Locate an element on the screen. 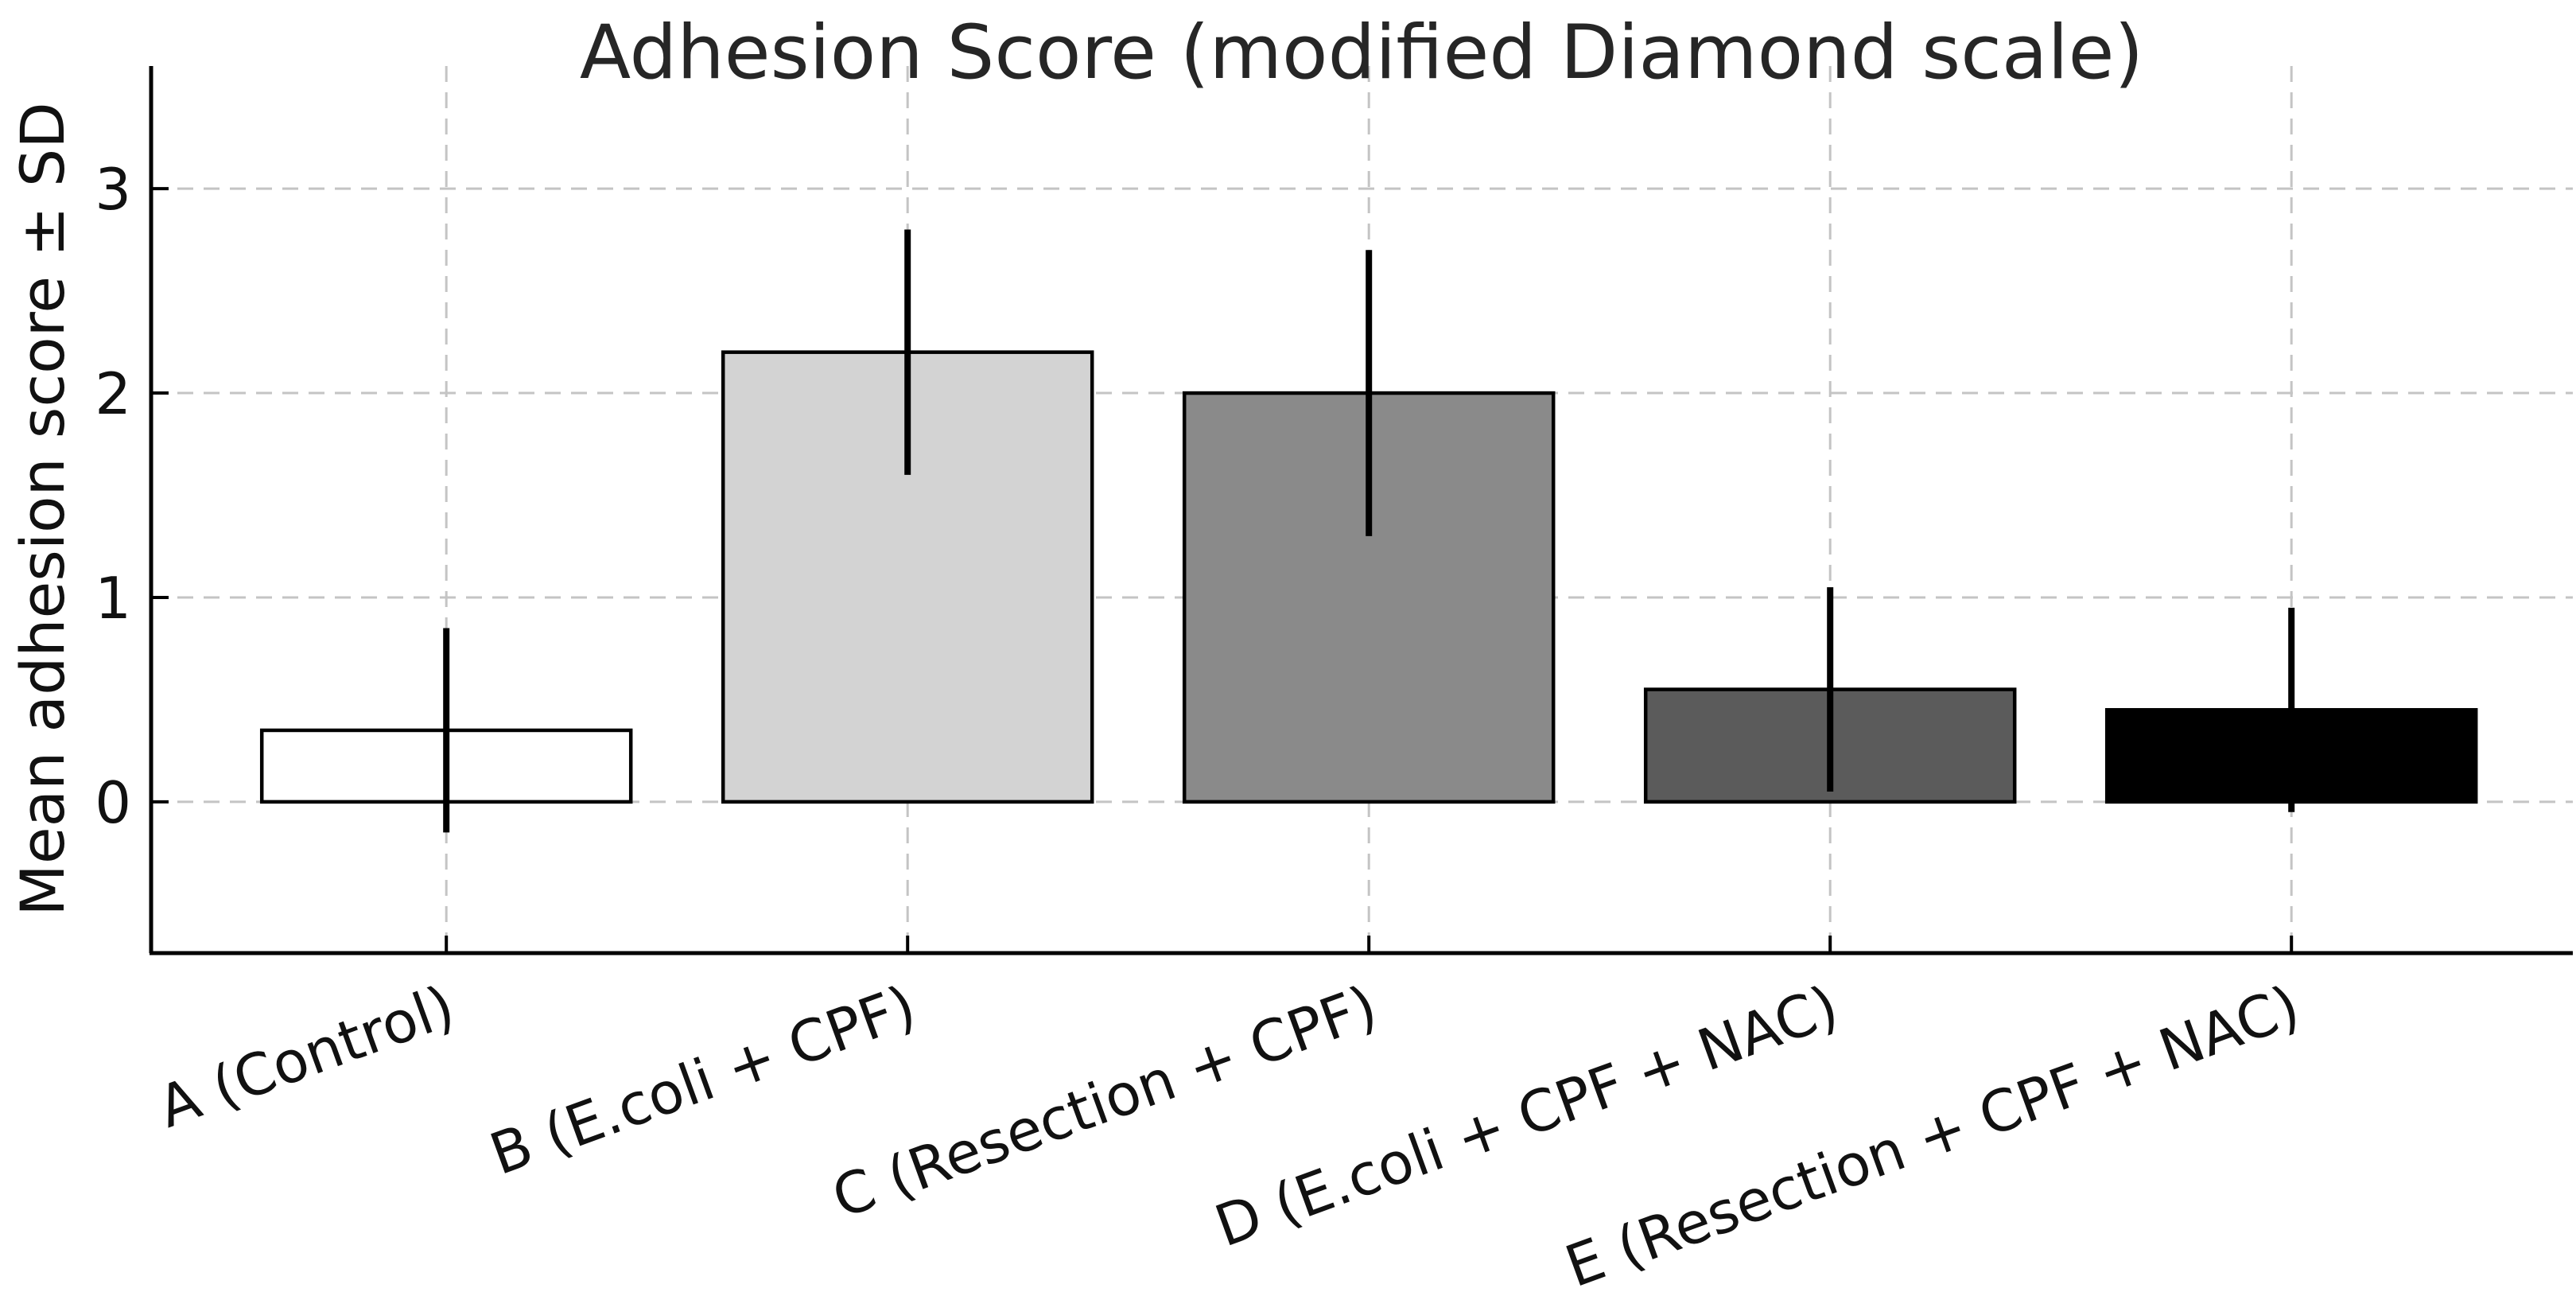 The image size is (2576, 1292). x-tick-label: A (Control) is located at coordinates (306, 1056).